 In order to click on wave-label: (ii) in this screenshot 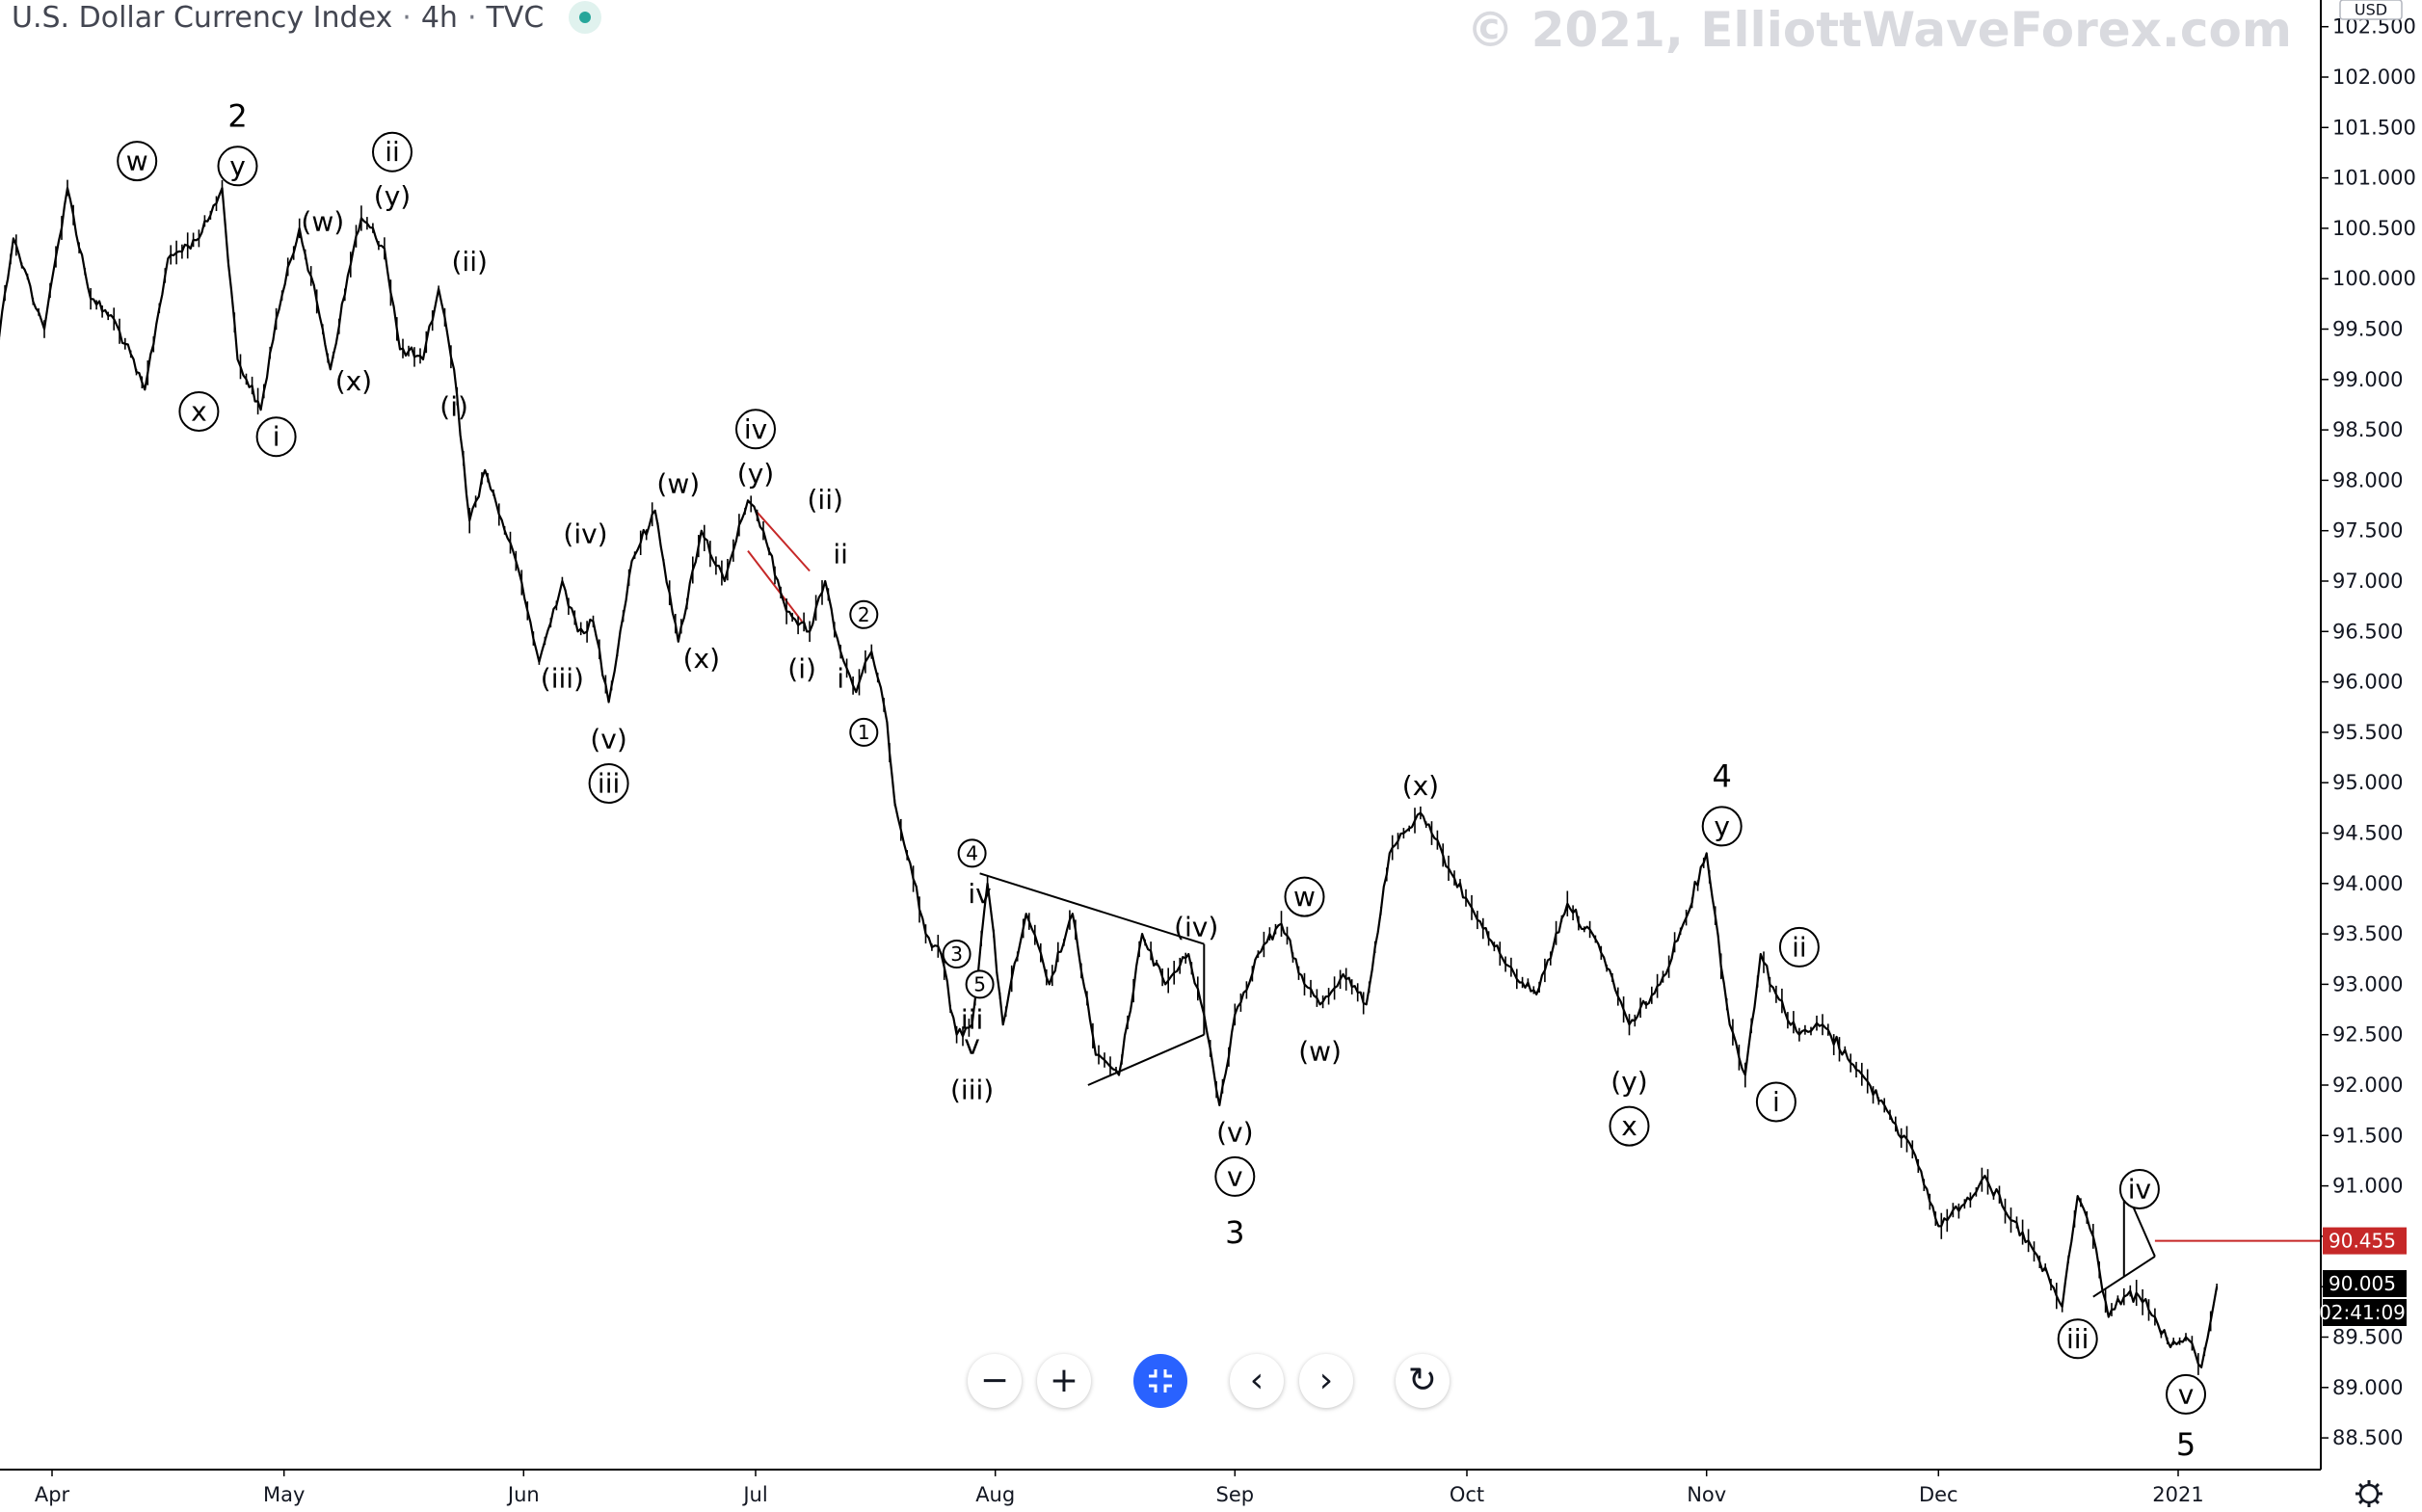, I will do `click(824, 500)`.